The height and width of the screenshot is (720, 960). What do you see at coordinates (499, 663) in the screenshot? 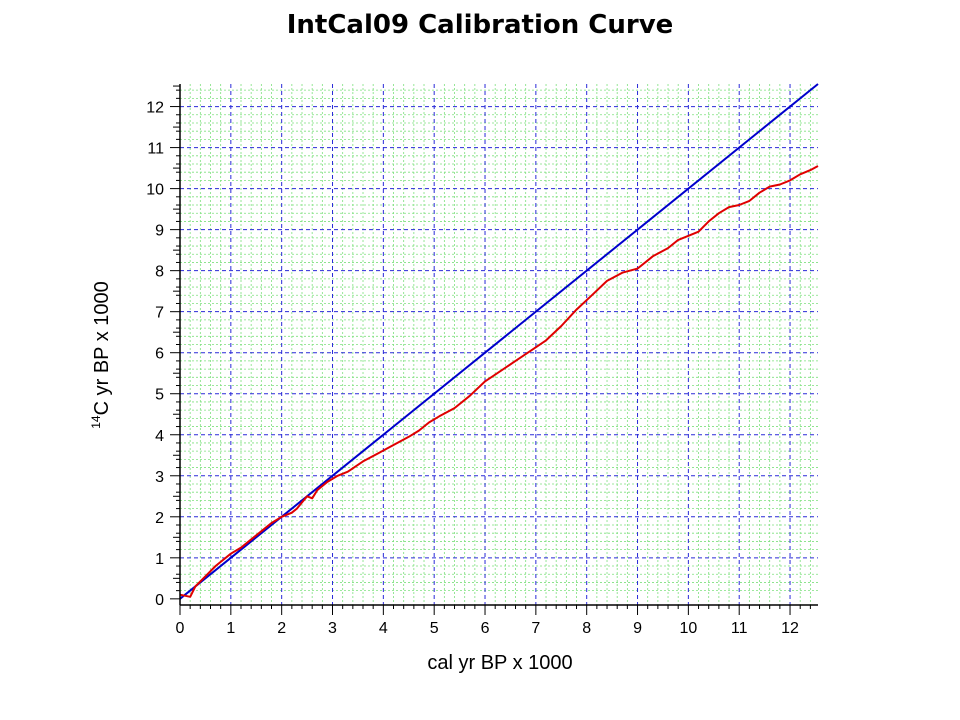
I see `x-axis-title: cal yr BP x 1000` at bounding box center [499, 663].